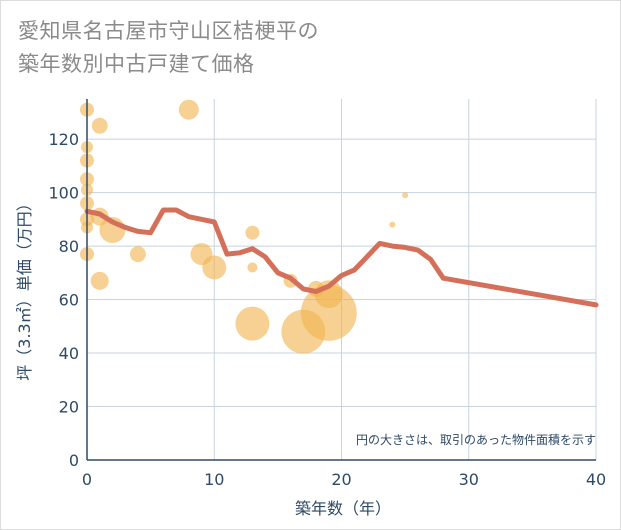  What do you see at coordinates (69, 246) in the screenshot?
I see `y-tick-label: 80` at bounding box center [69, 246].